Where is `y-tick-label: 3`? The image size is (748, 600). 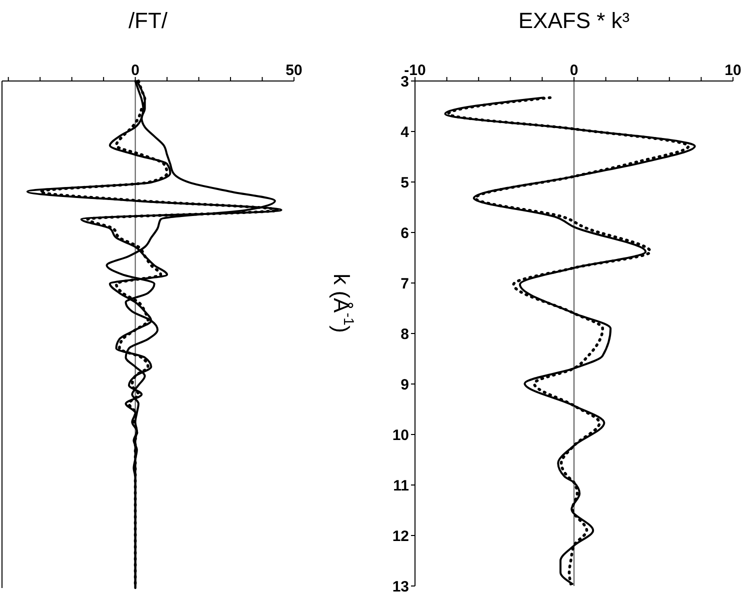 y-tick-label: 3 is located at coordinates (404, 81).